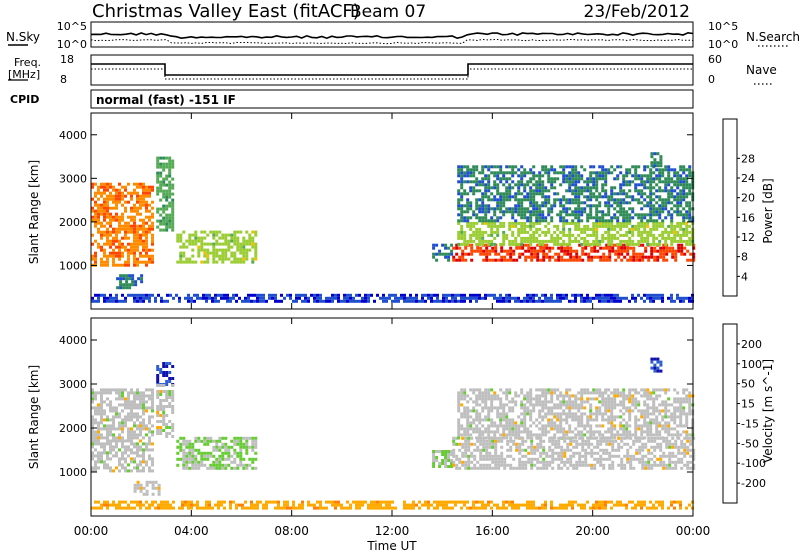 Image resolution: width=800 pixels, height=554 pixels. I want to click on freq-trace, so click(392, 69).